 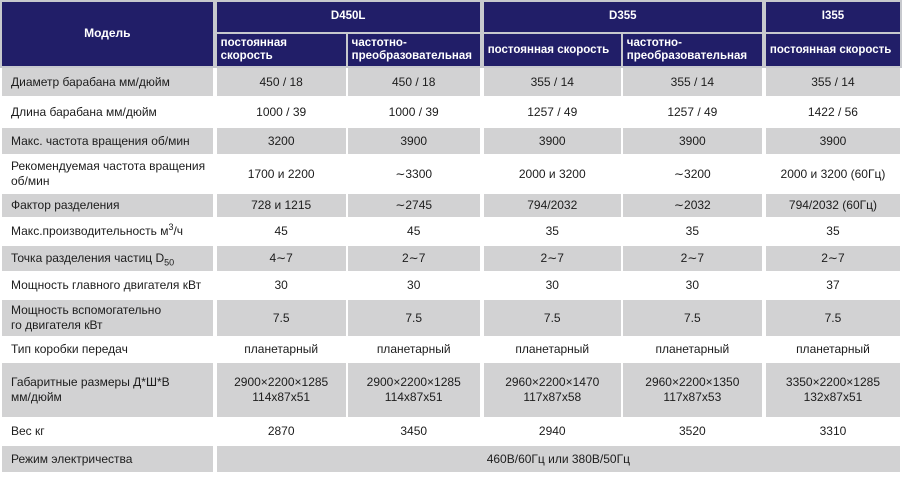 I want to click on cell-value-line: 2960×2200×1350, so click(x=692, y=382).